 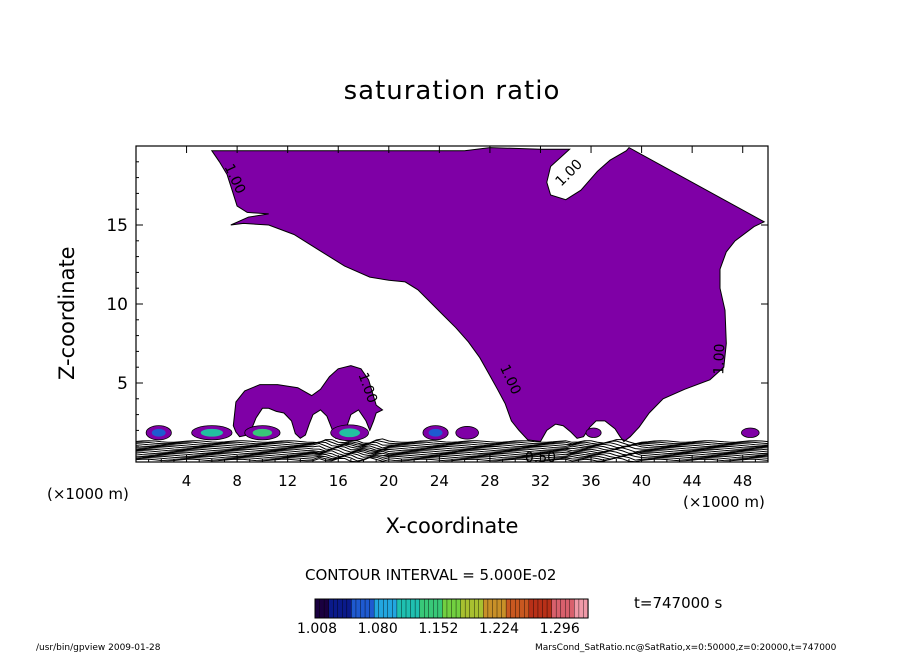 What do you see at coordinates (641, 481) in the screenshot?
I see `x-tick-label: 40` at bounding box center [641, 481].